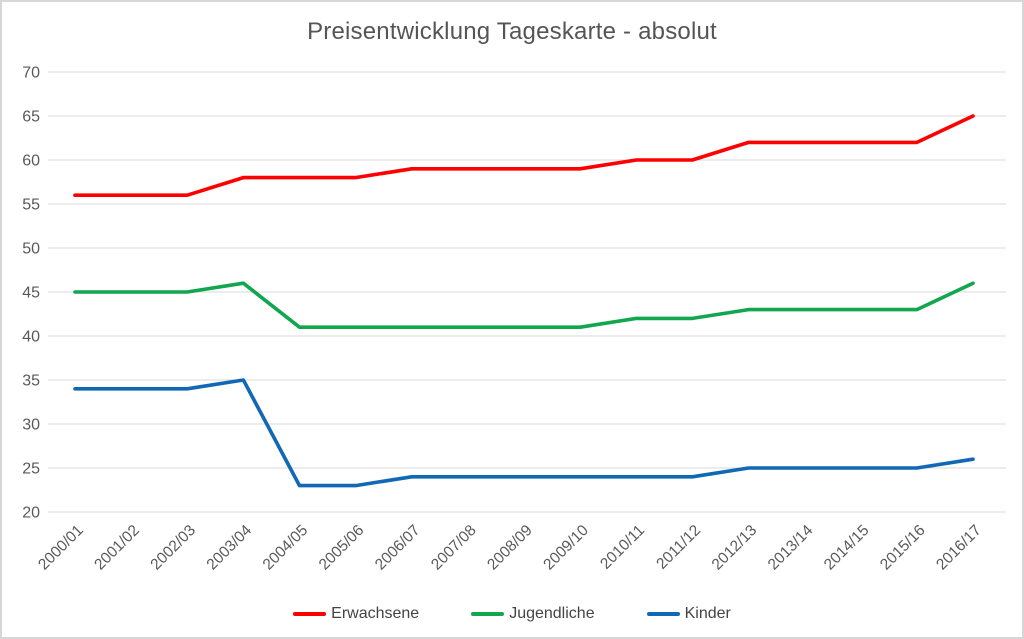  Describe the element at coordinates (398, 548) in the screenshot. I see `x-tick-label: 2006/07` at that location.